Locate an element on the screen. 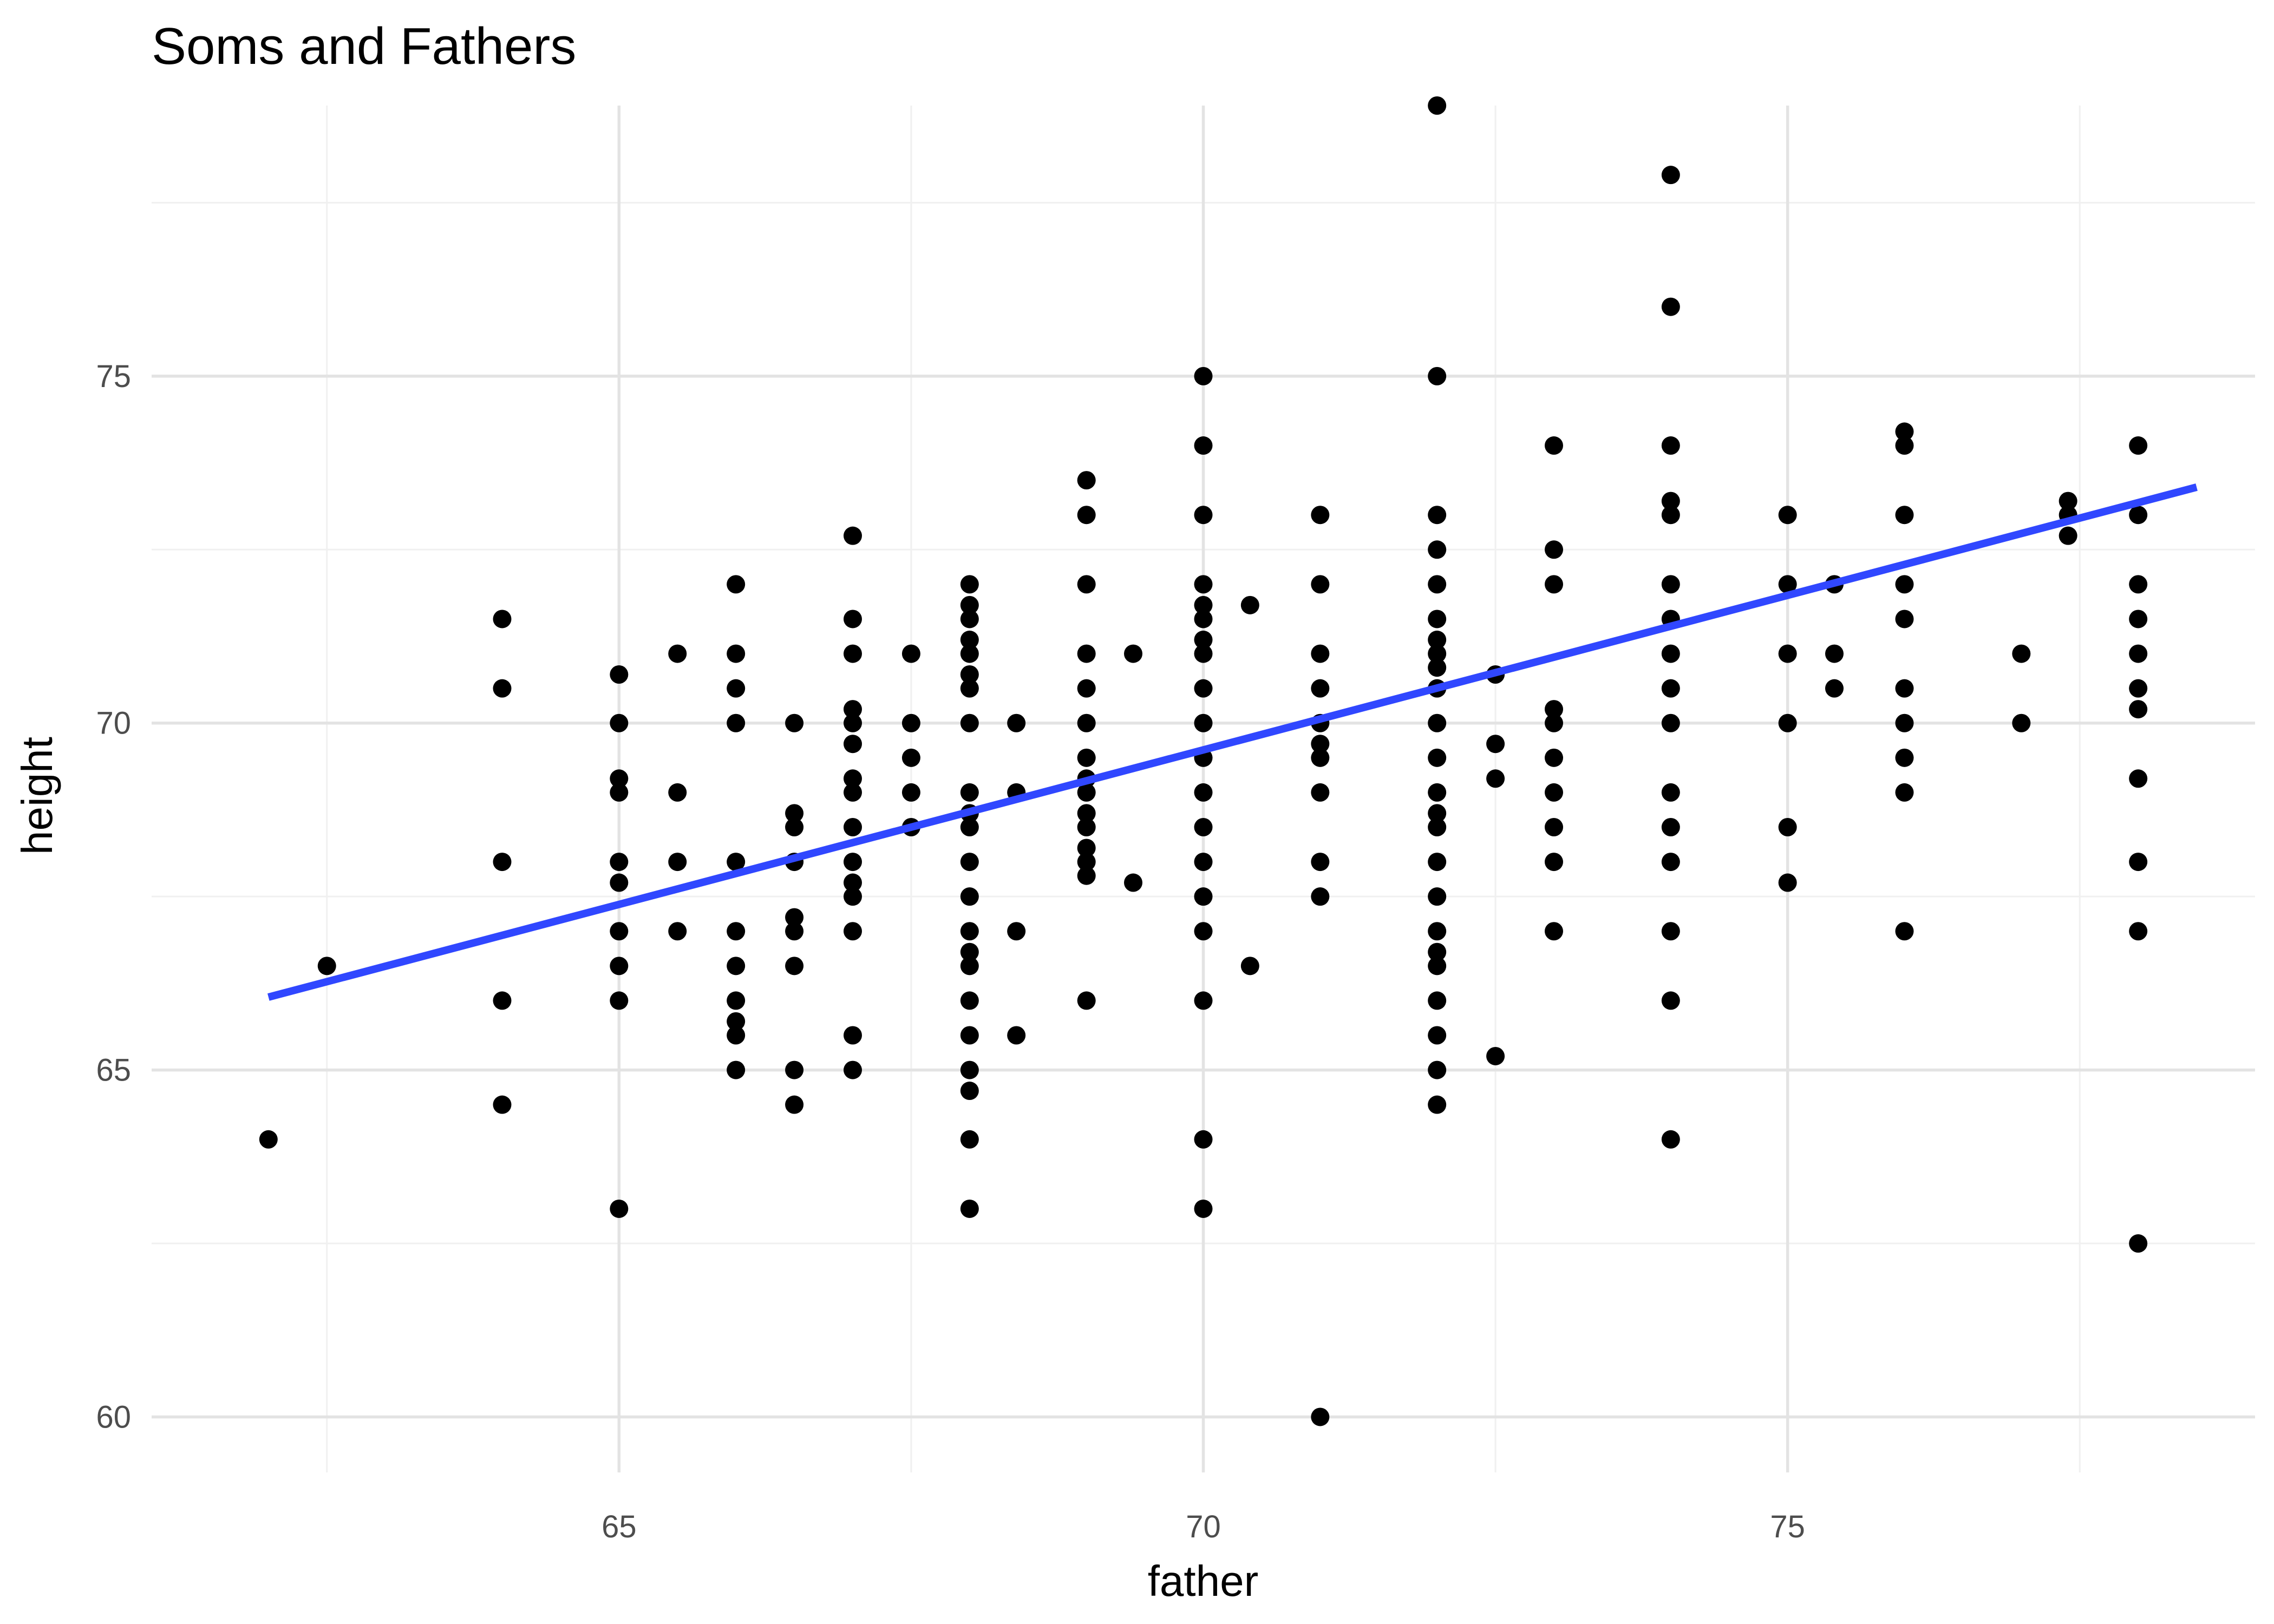 The width and height of the screenshot is (2274, 1624). x-axis-title: father is located at coordinates (1203, 1581).